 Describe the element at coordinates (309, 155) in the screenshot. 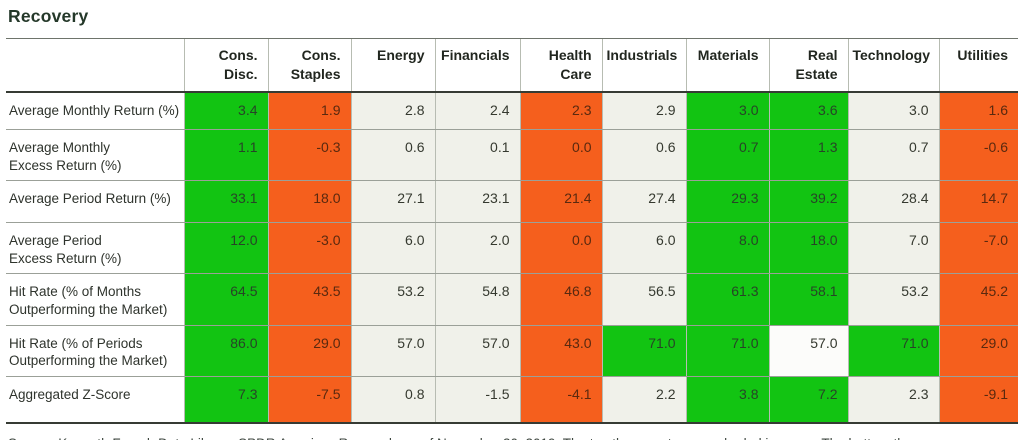

I see `table-cell: -0.3` at that location.